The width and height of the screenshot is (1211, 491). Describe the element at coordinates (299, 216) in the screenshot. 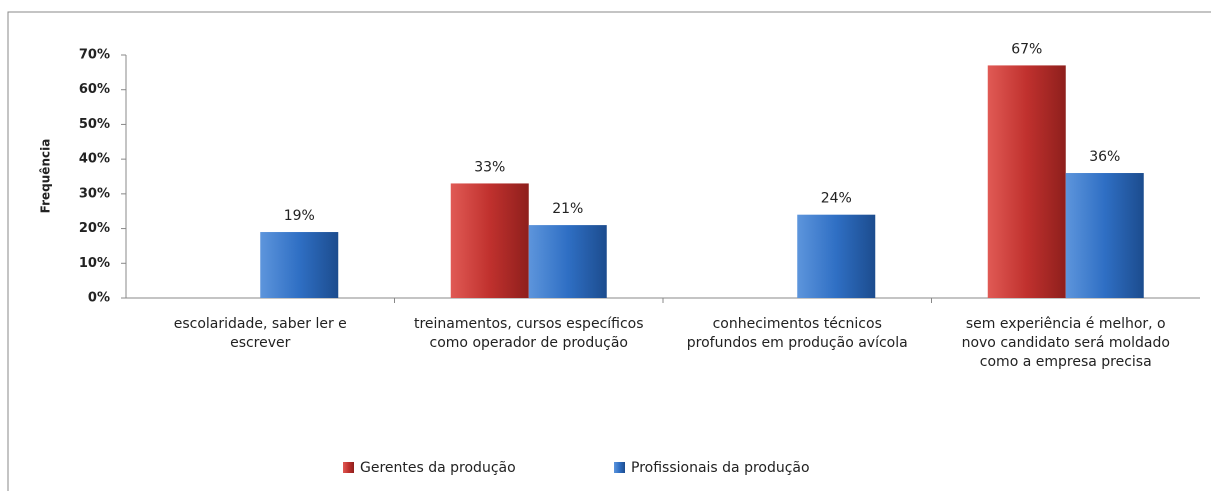

I see `value-label: 19%` at that location.